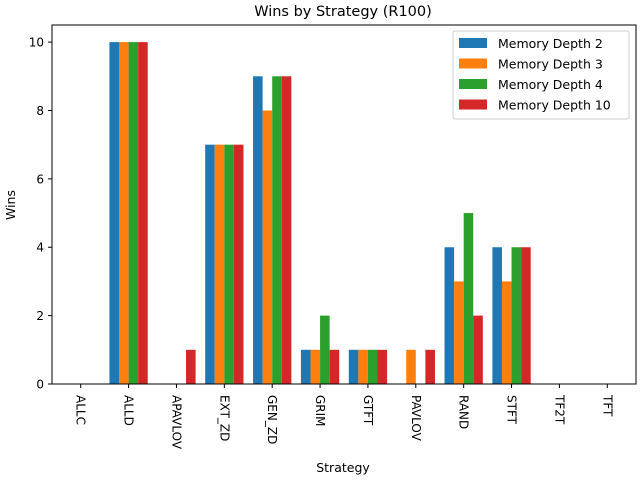  What do you see at coordinates (40, 111) in the screenshot?
I see `y-tick-label: 8` at bounding box center [40, 111].